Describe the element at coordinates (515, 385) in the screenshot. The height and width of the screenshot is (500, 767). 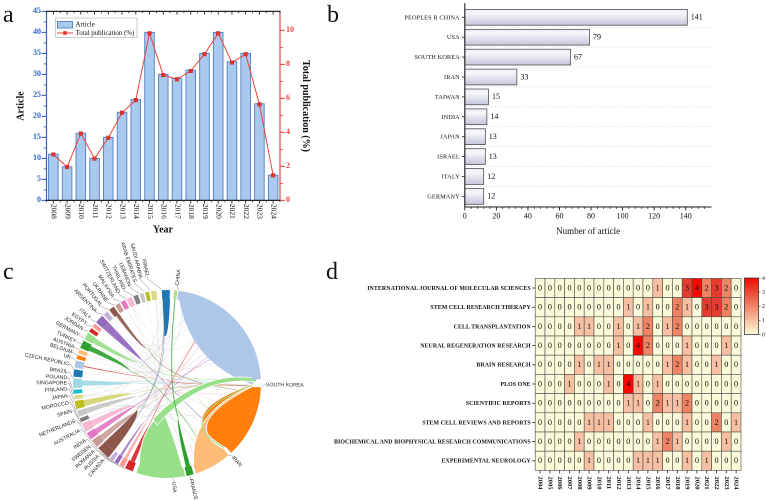
I see `svg-text: PLOS ONE` at that location.